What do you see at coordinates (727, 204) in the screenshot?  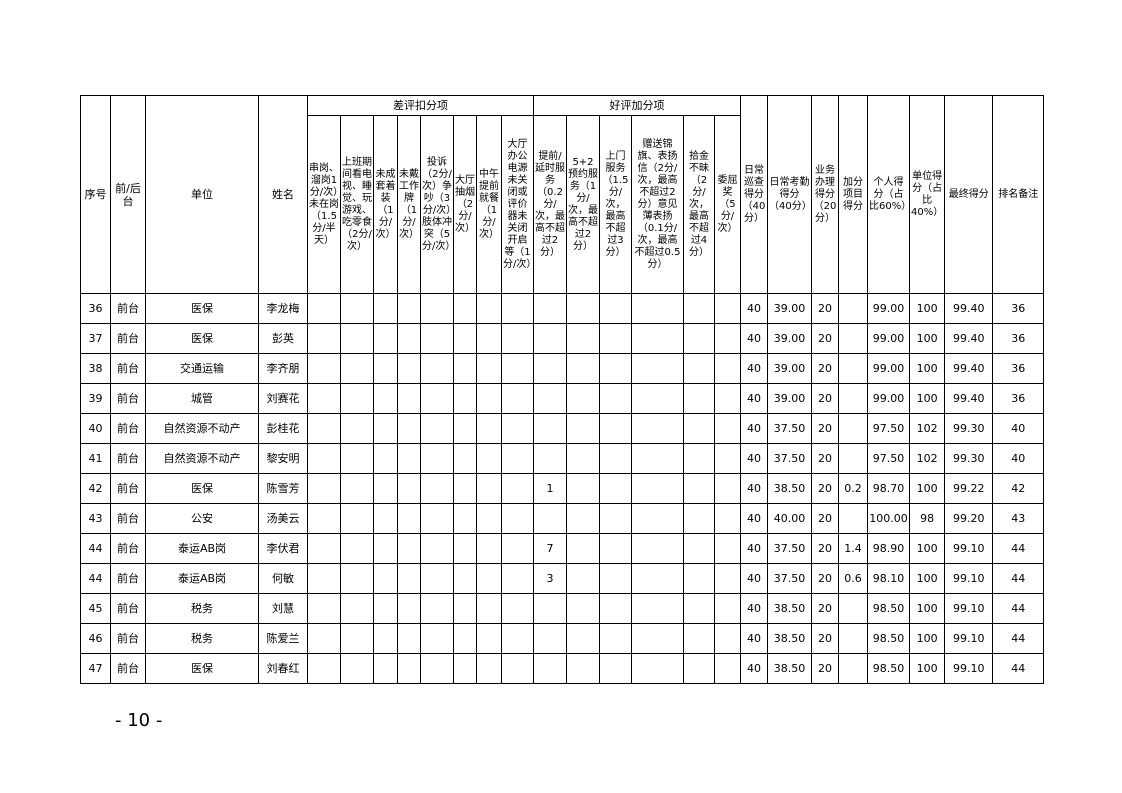 I see `header-bonus-5: 委屈奖（5分/次）` at bounding box center [727, 204].